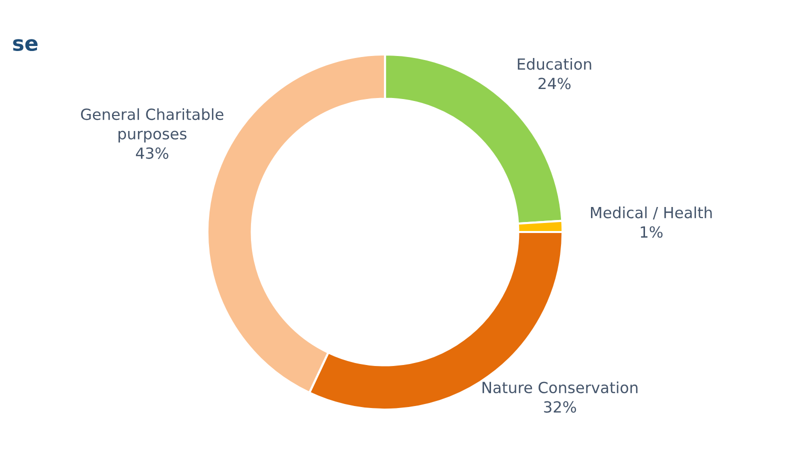 This screenshot has height=457, width=792. What do you see at coordinates (555, 64) in the screenshot?
I see `slice-label: Education` at bounding box center [555, 64].